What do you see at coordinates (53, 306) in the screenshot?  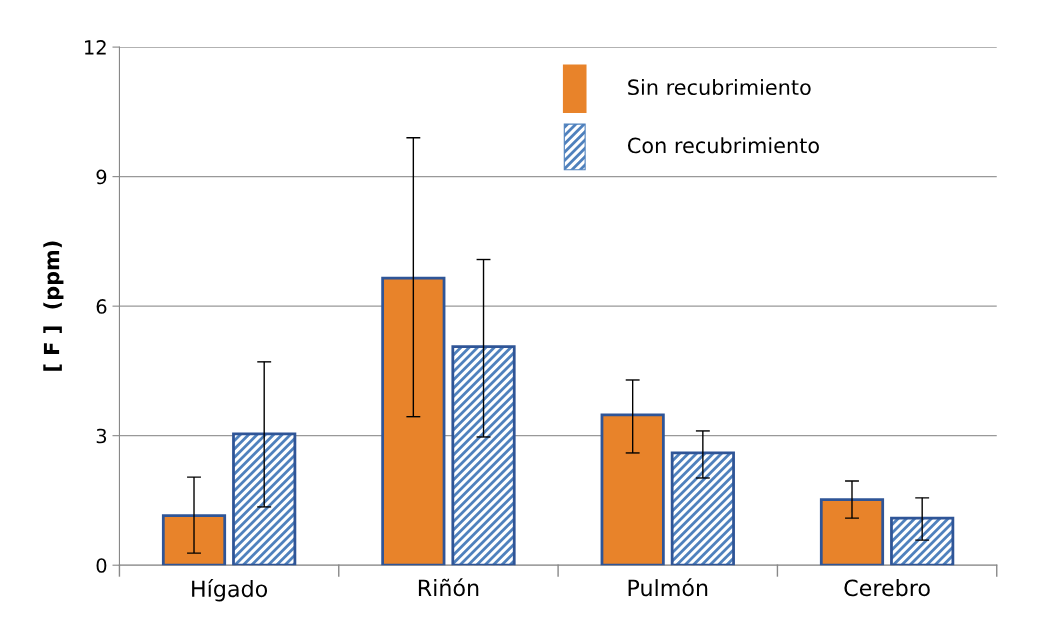 I see `y-axis-title: [ F ] (ppm)` at bounding box center [53, 306].